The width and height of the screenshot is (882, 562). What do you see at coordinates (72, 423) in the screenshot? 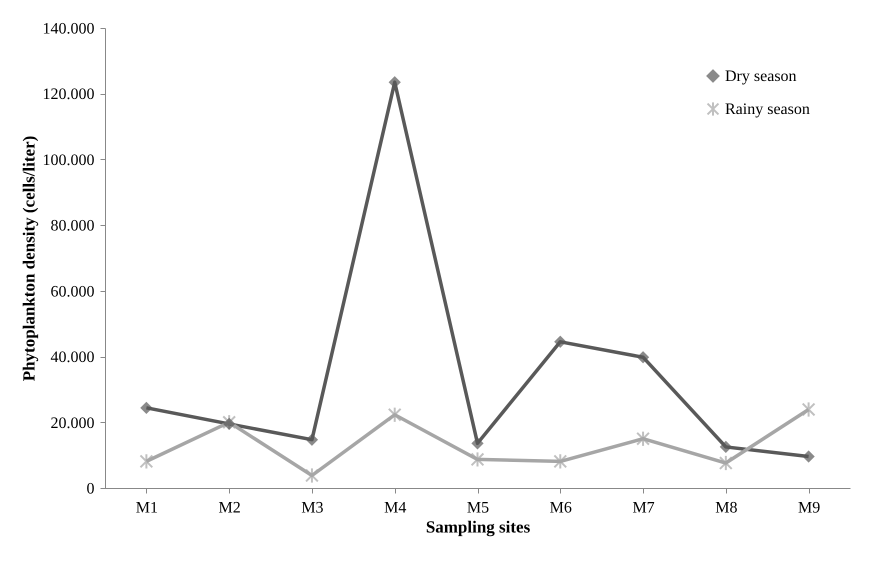
I see `y-tick-label: 20.000` at bounding box center [72, 423].